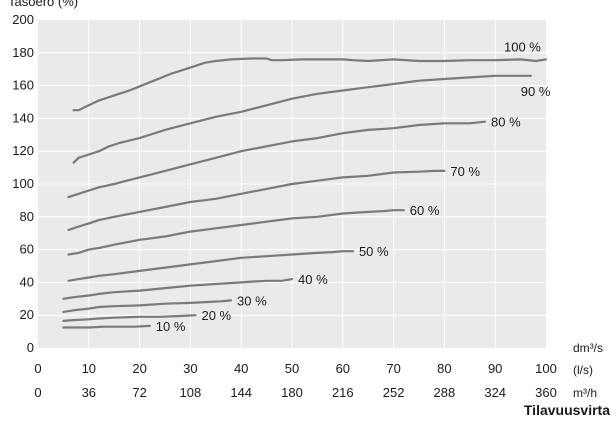  What do you see at coordinates (465, 171) in the screenshot?
I see `series-label: 70 %` at bounding box center [465, 171].